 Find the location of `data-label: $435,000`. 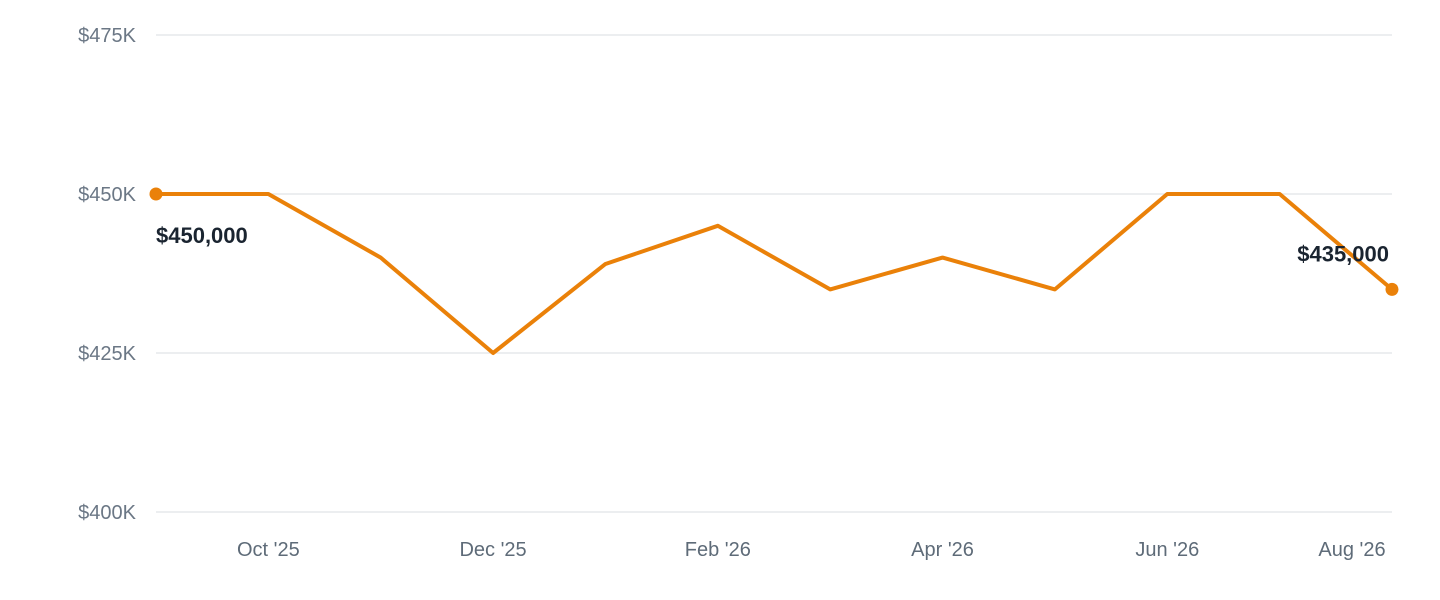

data-label: $435,000 is located at coordinates (1343, 253).